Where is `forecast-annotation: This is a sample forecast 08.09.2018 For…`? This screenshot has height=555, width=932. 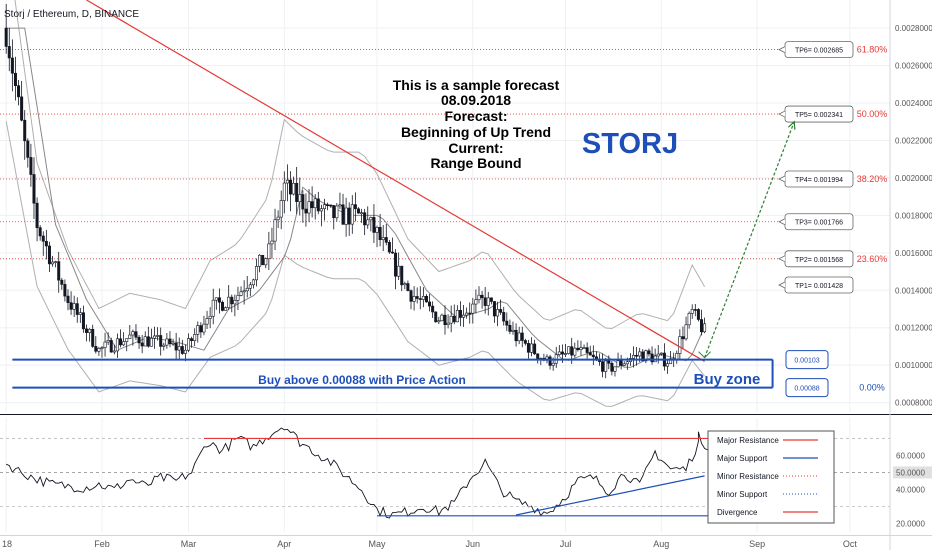
forecast-annotation: This is a sample forecast 08.09.2018 For… is located at coordinates (476, 124).